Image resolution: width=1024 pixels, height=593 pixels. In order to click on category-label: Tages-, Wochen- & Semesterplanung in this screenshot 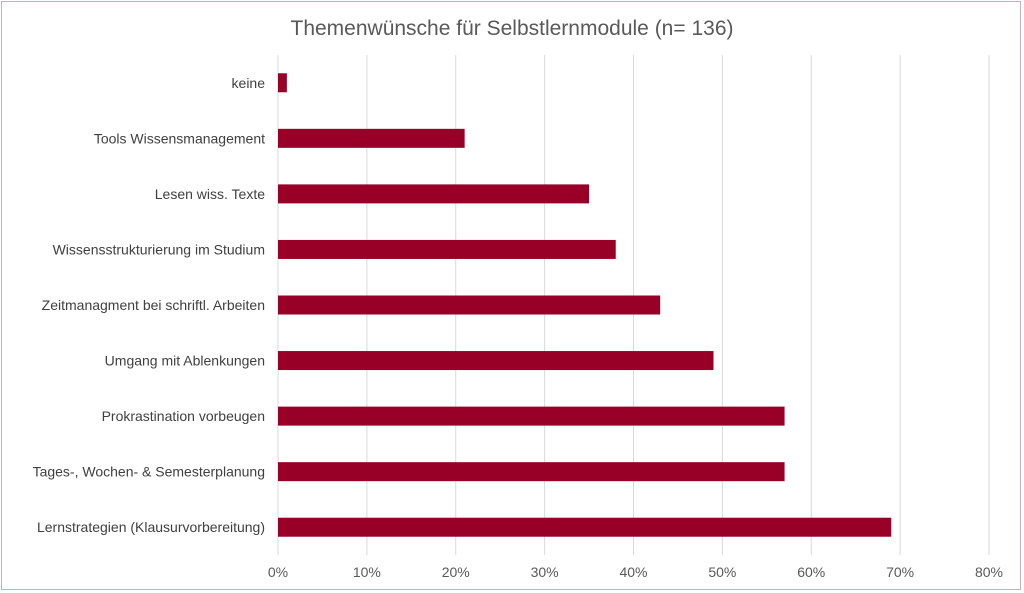, I will do `click(149, 472)`.